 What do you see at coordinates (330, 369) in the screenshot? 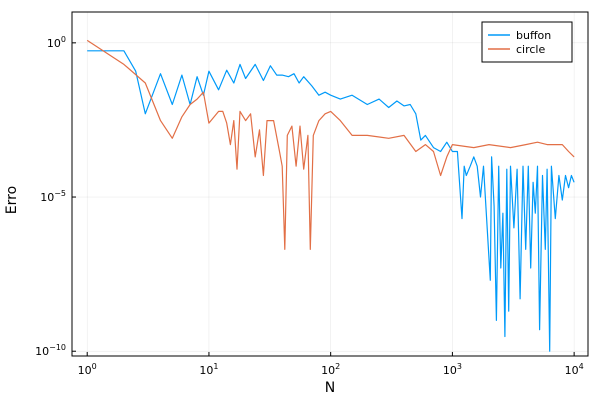
I see `x-tick-label: 10²` at bounding box center [330, 369].